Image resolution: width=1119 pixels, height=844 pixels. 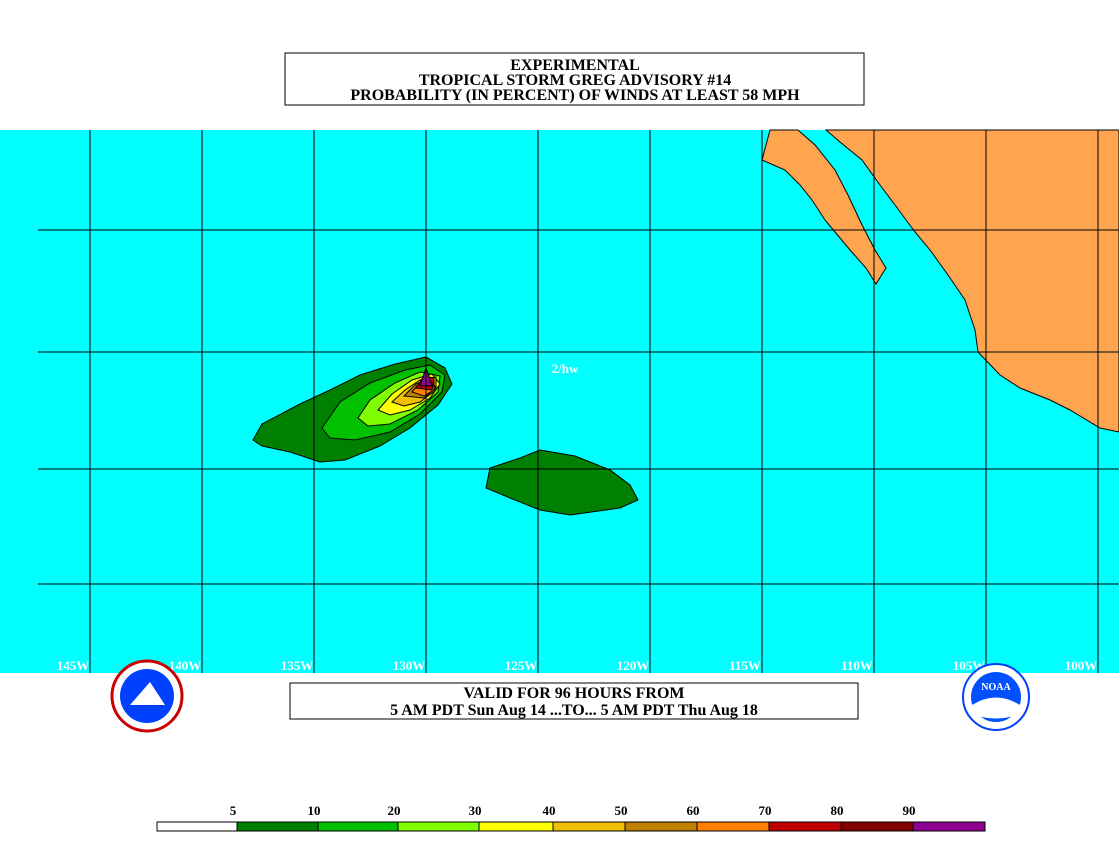 I want to click on land-mainland, so click(x=971, y=281).